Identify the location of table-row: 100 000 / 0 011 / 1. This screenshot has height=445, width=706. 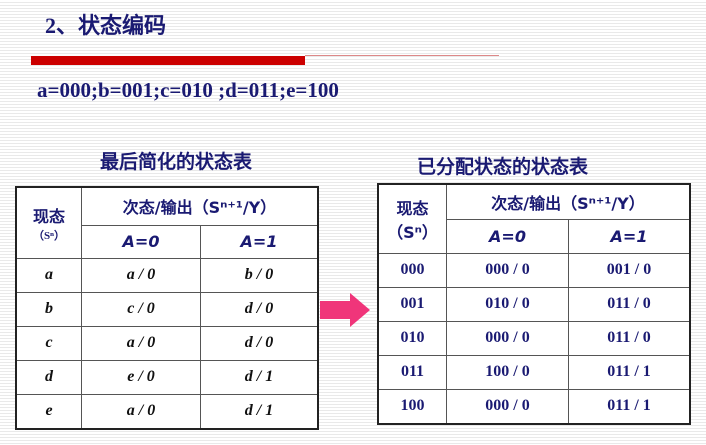
(534, 406).